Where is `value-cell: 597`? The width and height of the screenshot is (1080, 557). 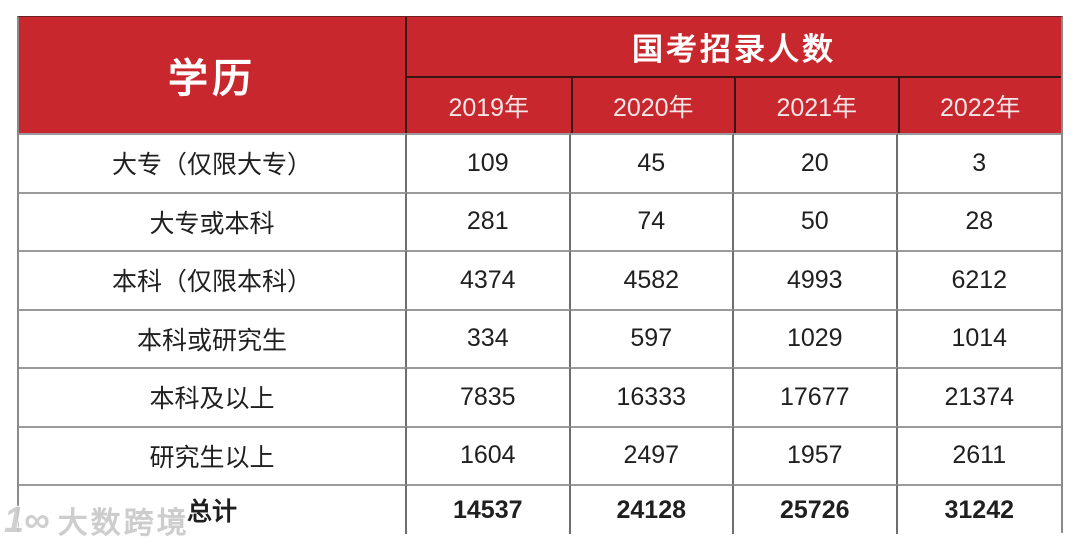
value-cell: 597 is located at coordinates (652, 337).